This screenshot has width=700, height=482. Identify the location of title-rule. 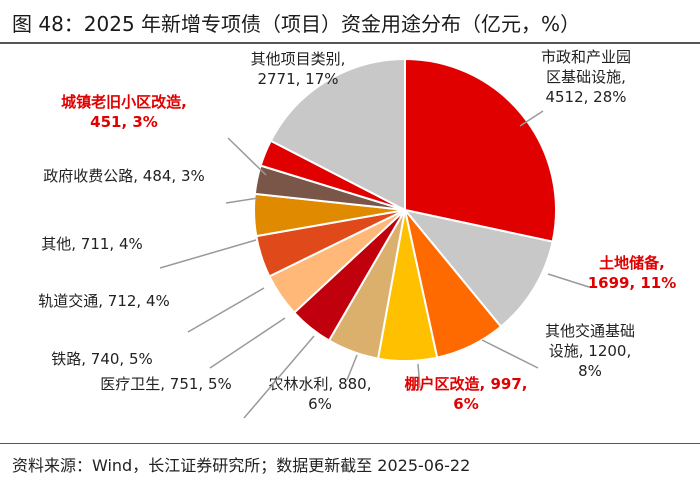
(350, 43).